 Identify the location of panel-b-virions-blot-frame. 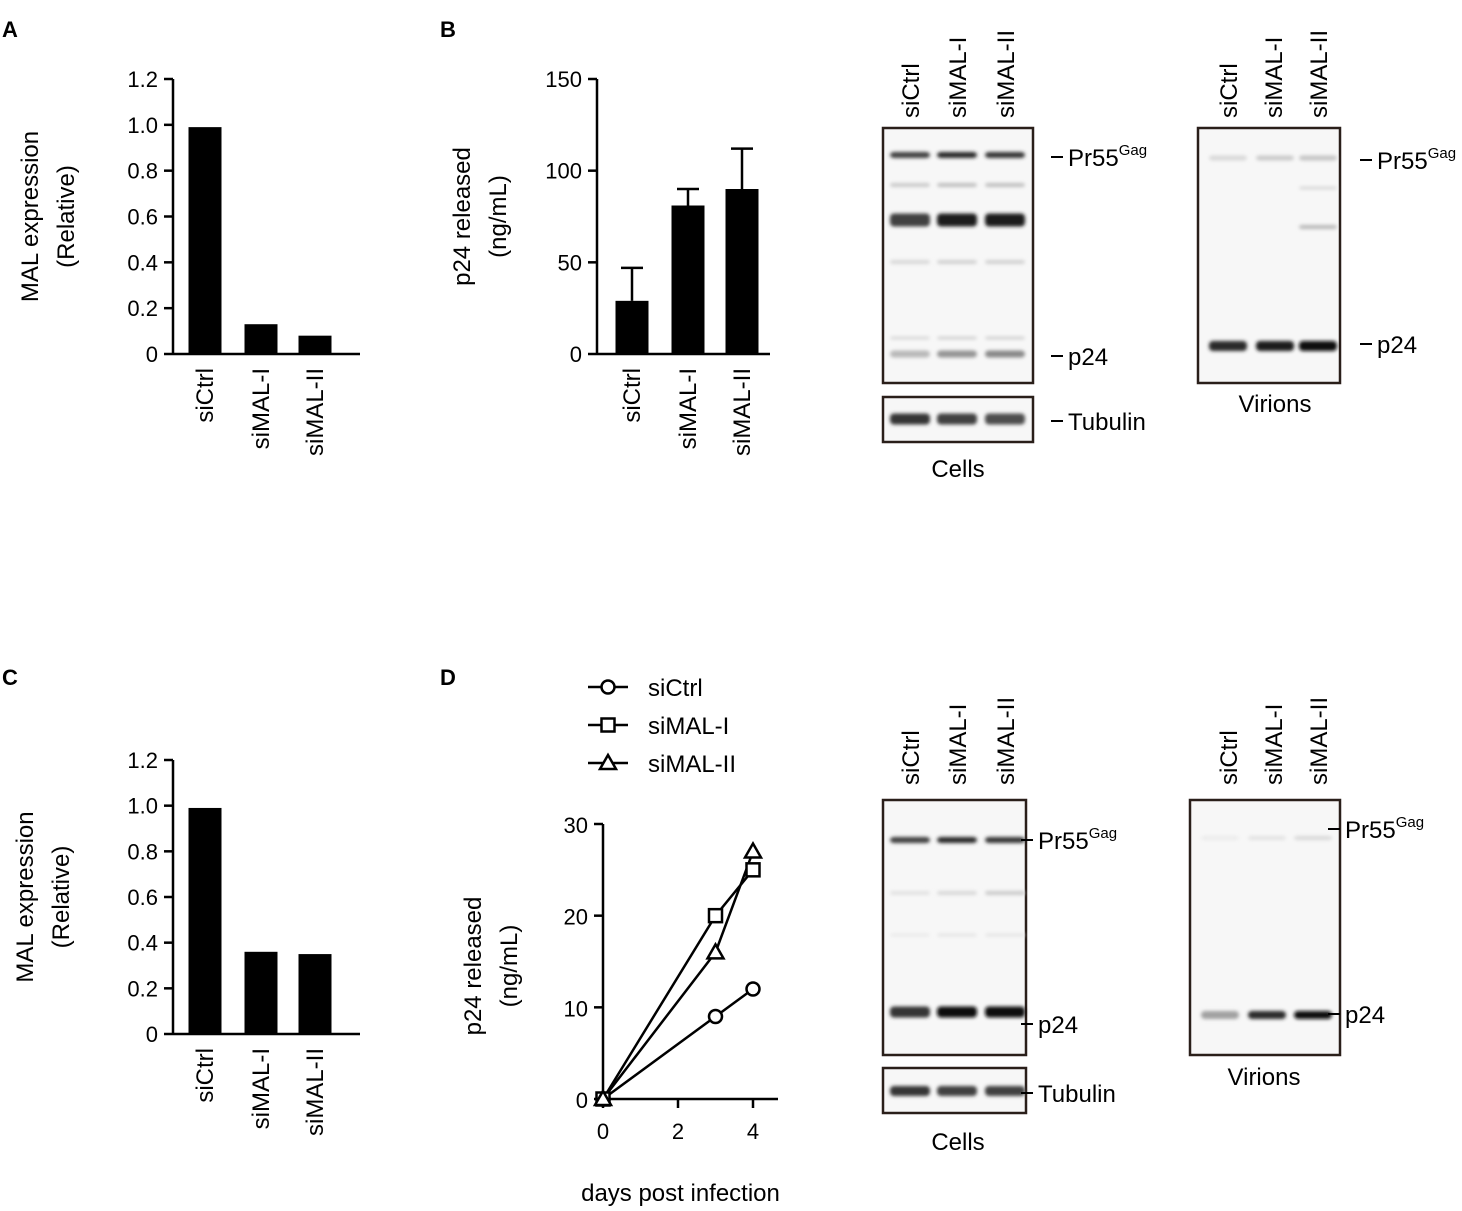
(1269, 255).